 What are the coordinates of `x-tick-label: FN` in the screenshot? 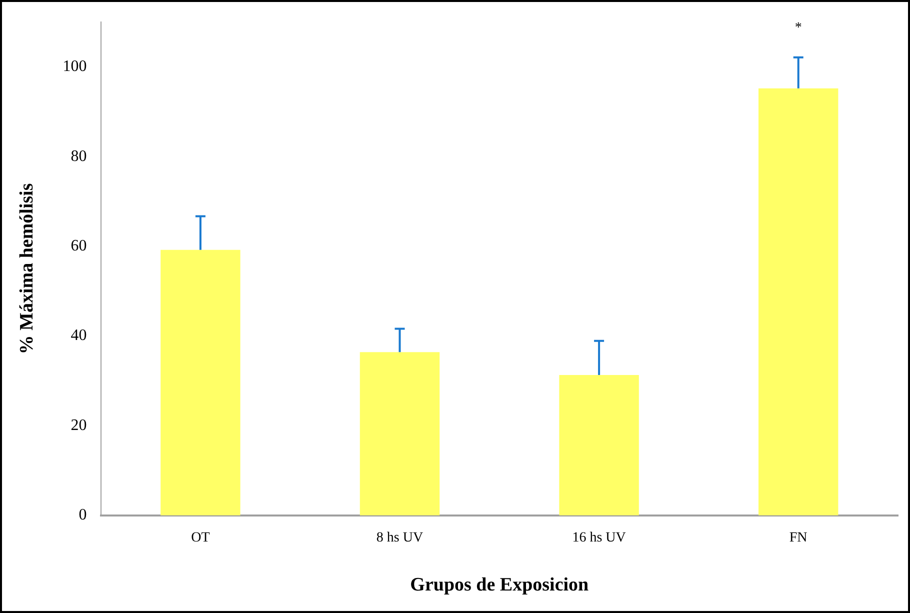 It's located at (798, 538).